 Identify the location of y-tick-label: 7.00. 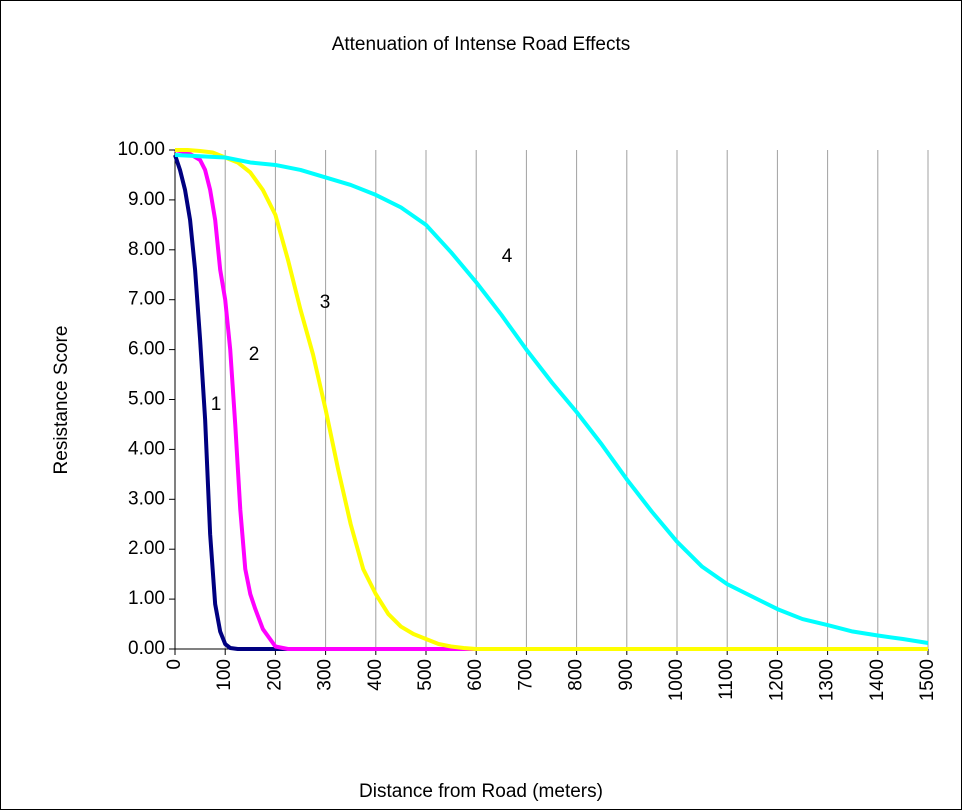
(146, 299).